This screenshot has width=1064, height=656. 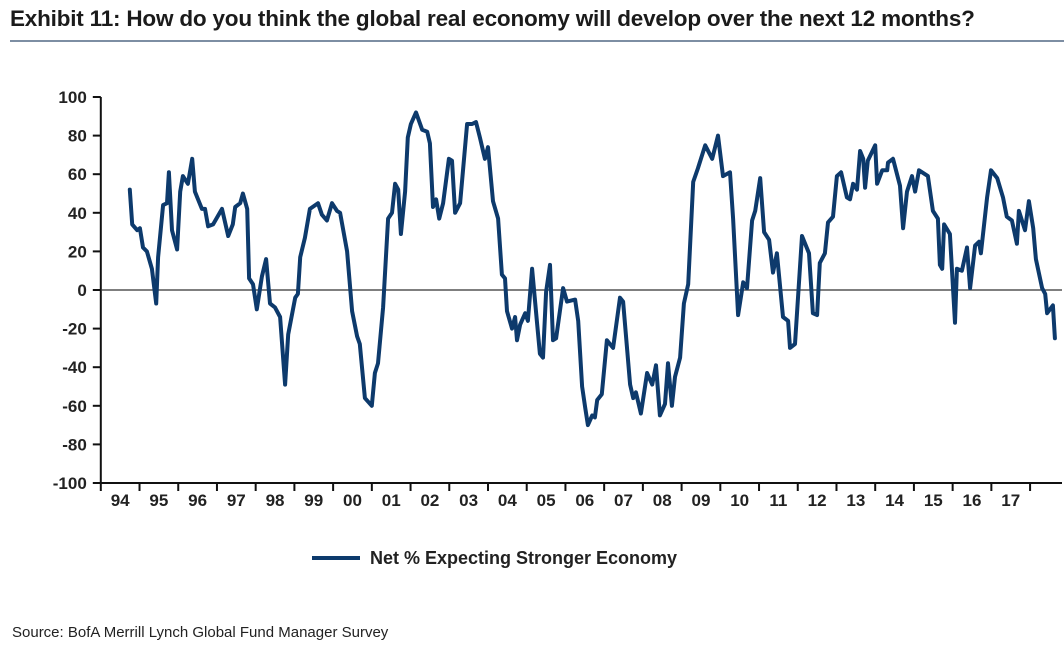 I want to click on legend: Net % Expecting Stronger Economy, so click(x=494, y=558).